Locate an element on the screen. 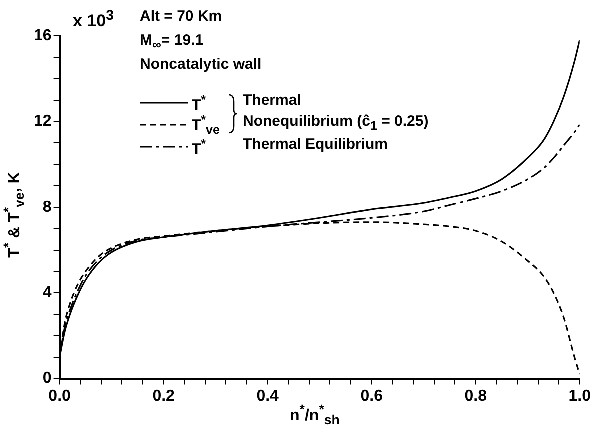  y-tick-label: 12 is located at coordinates (43, 121).